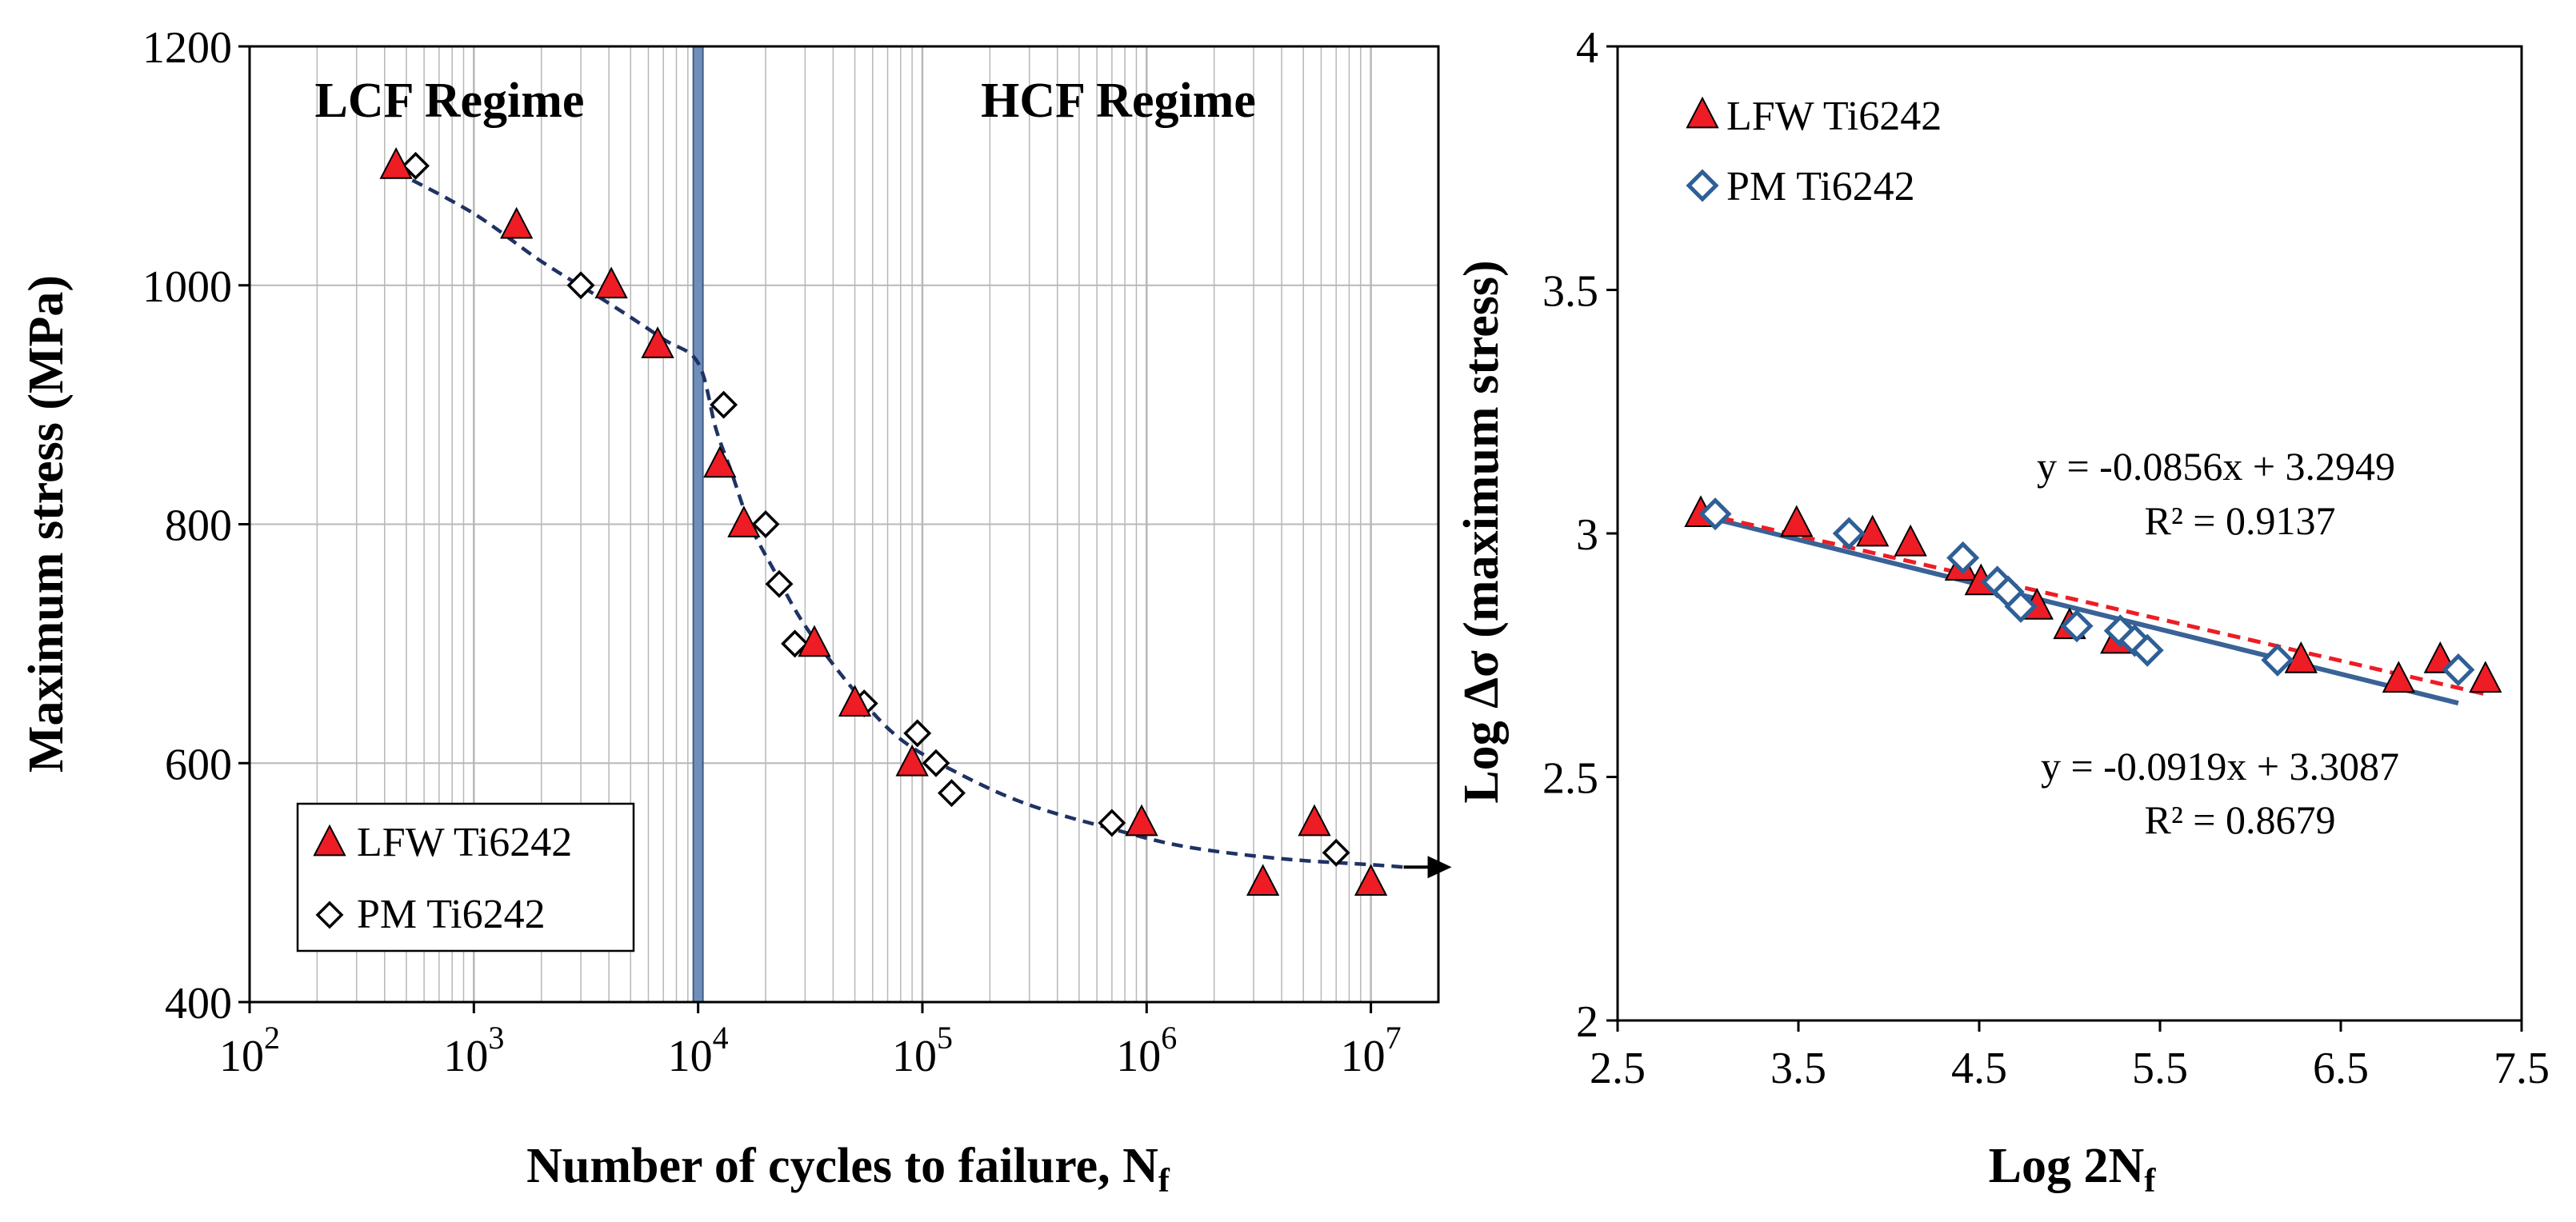 The width and height of the screenshot is (2576, 1222). I want to click on left-legend: LFW Ti6242 PM Ti6242, so click(465, 877).